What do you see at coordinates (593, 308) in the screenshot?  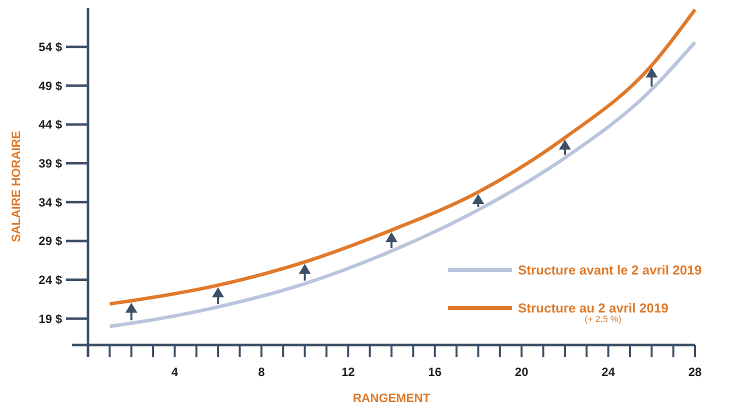 I see `legend-label: Structure au 2 avril 2019` at bounding box center [593, 308].